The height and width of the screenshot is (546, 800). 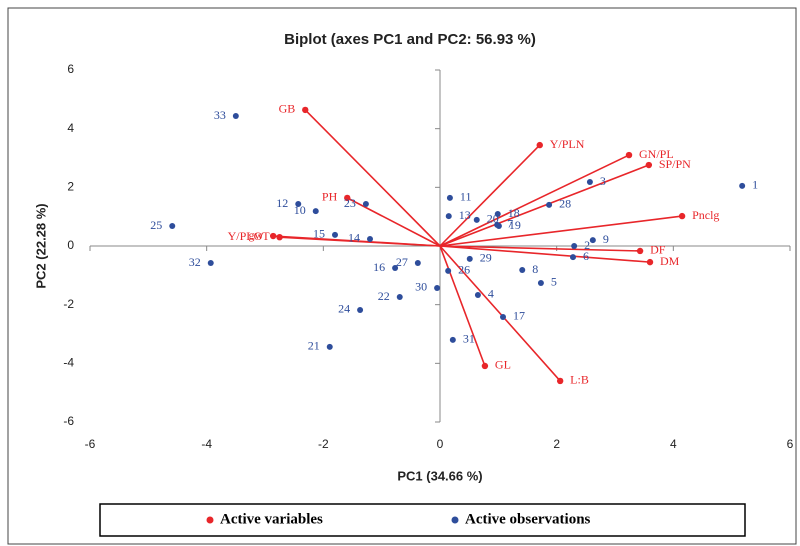 I want to click on point-label: 13, so click(x=465, y=215).